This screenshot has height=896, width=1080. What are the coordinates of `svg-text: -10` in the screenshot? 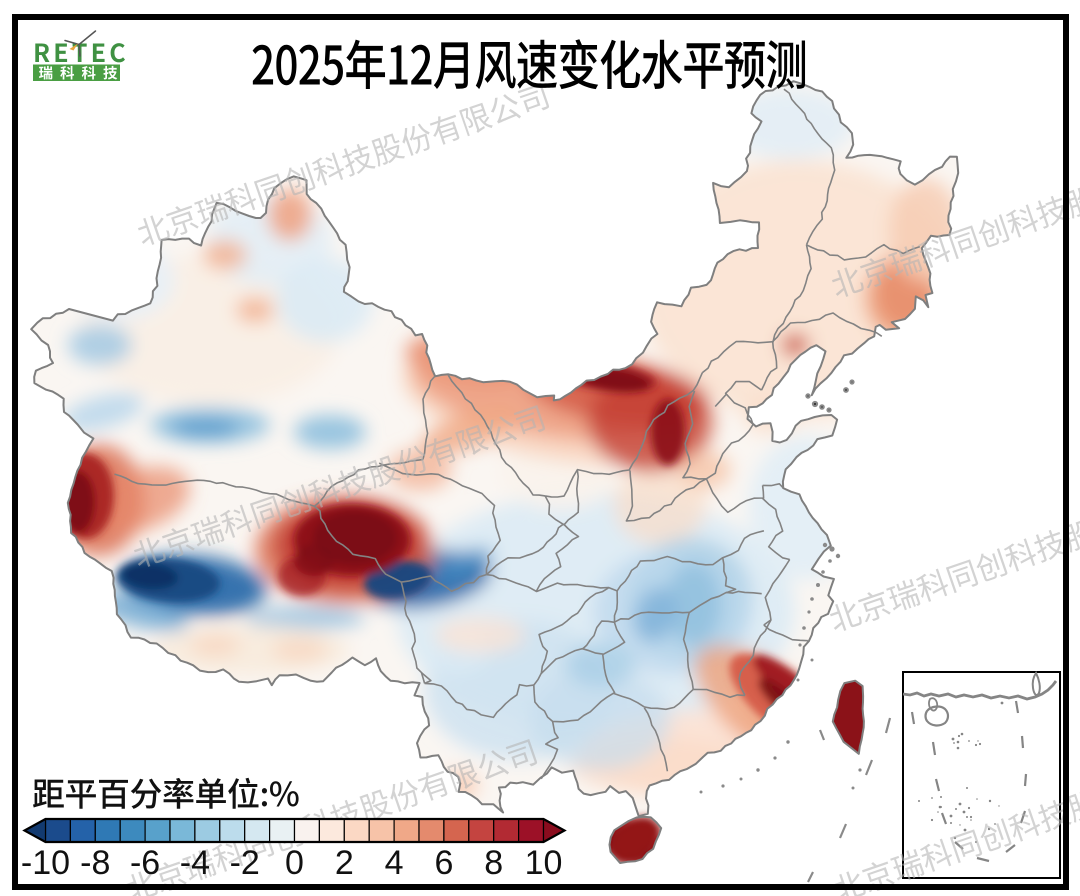 It's located at (45, 863).